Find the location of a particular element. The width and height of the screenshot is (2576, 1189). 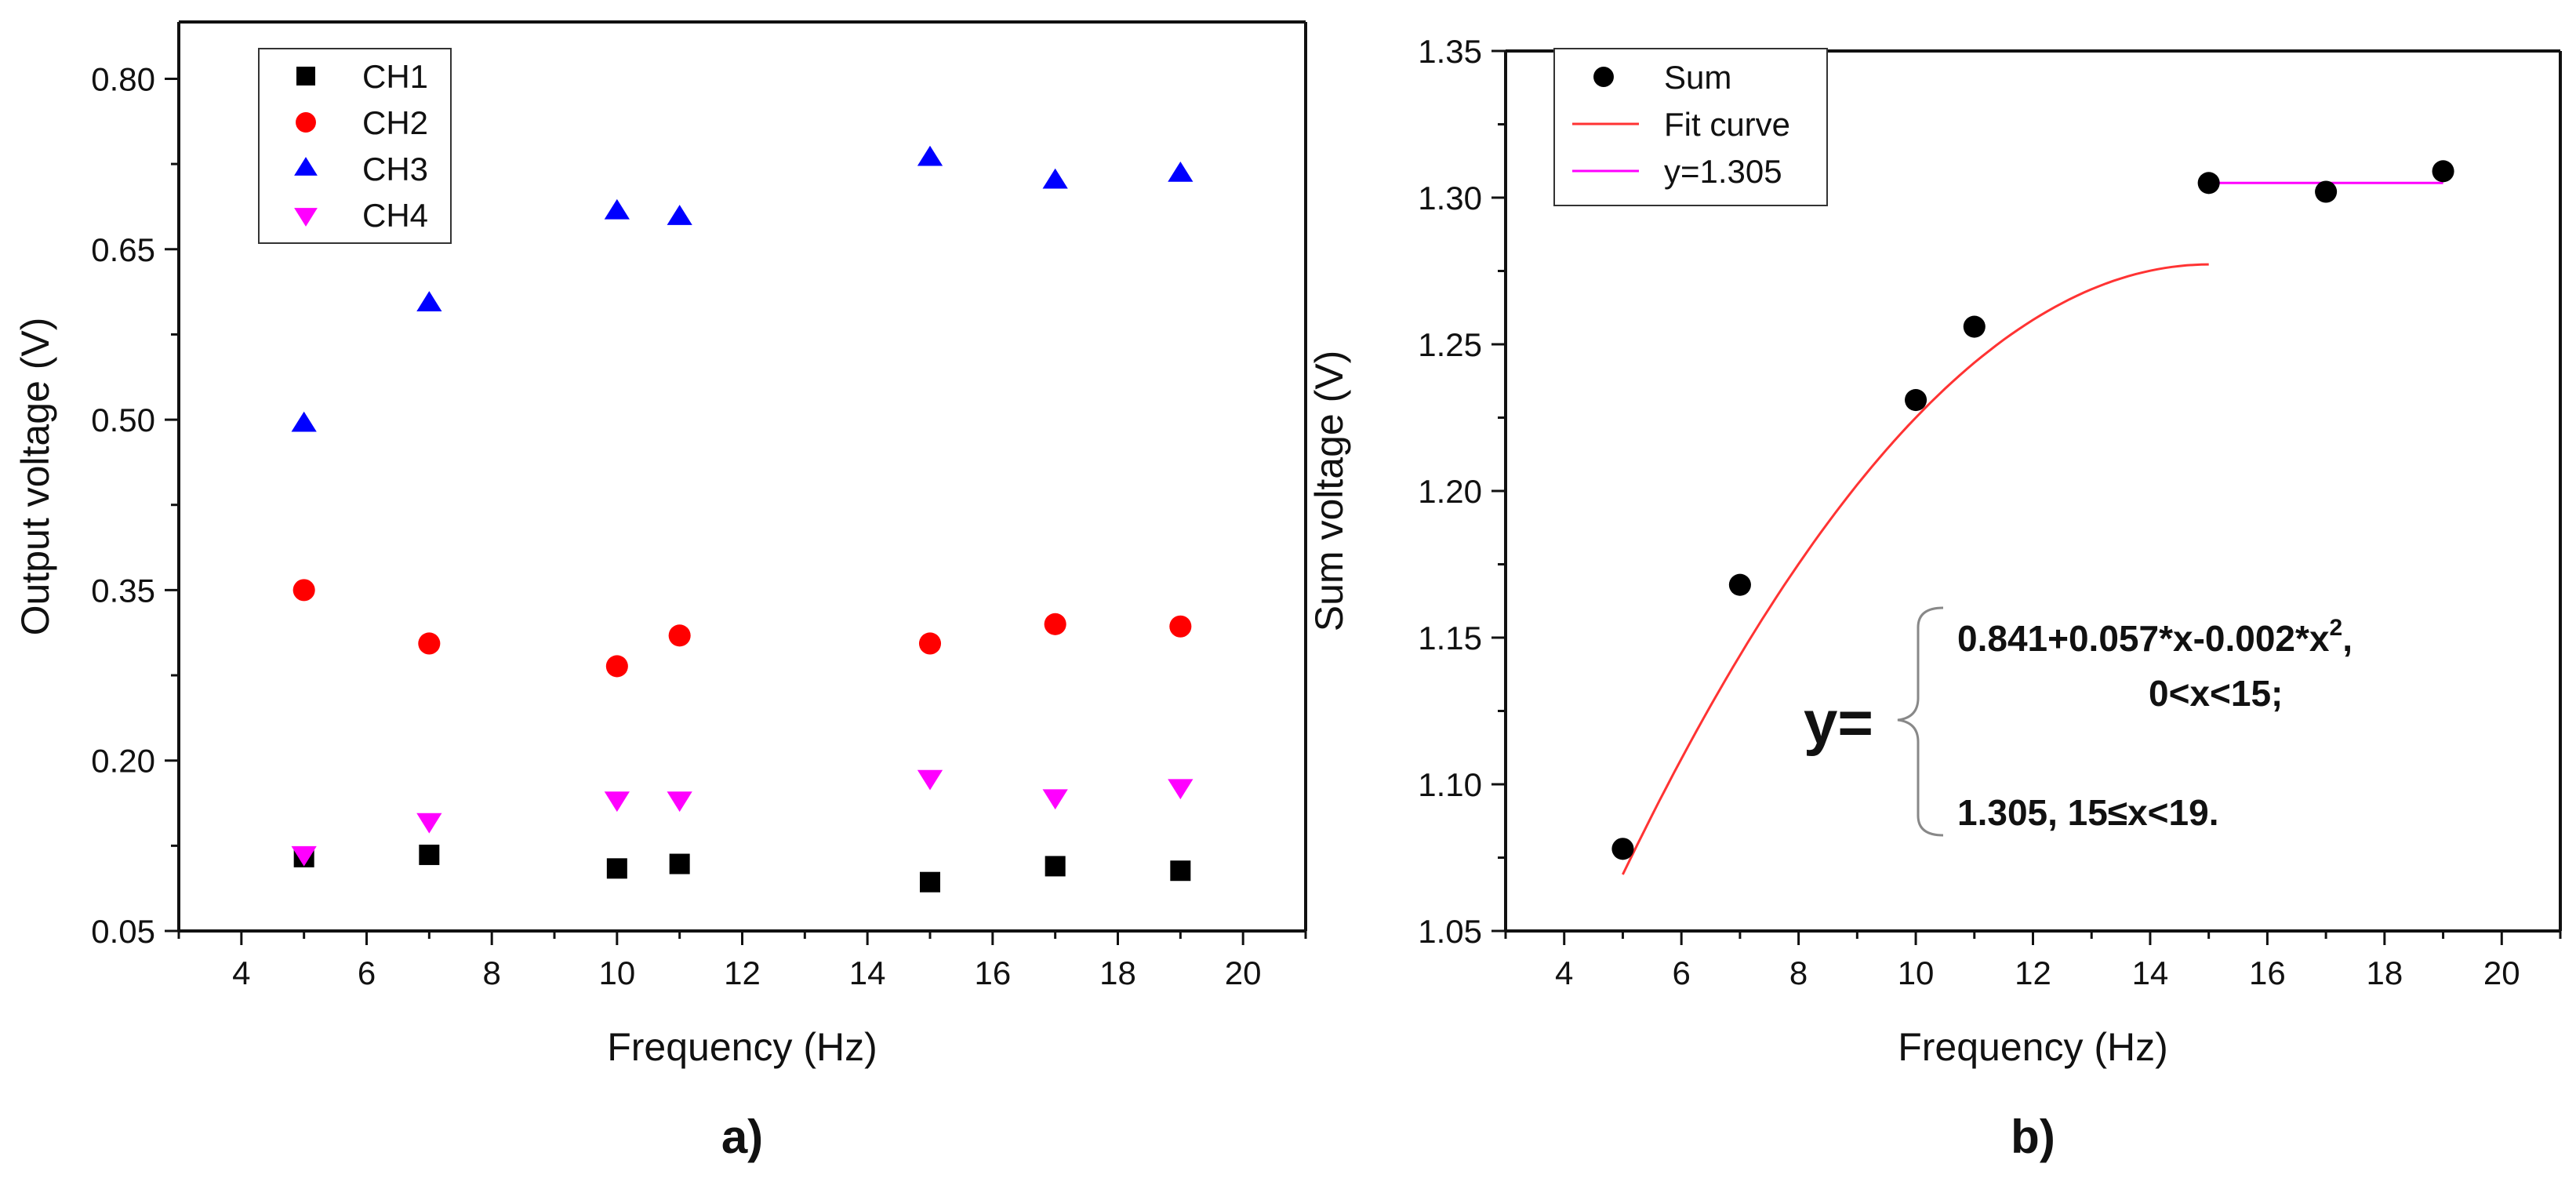

y-tick-label: 0.65 is located at coordinates (123, 249).